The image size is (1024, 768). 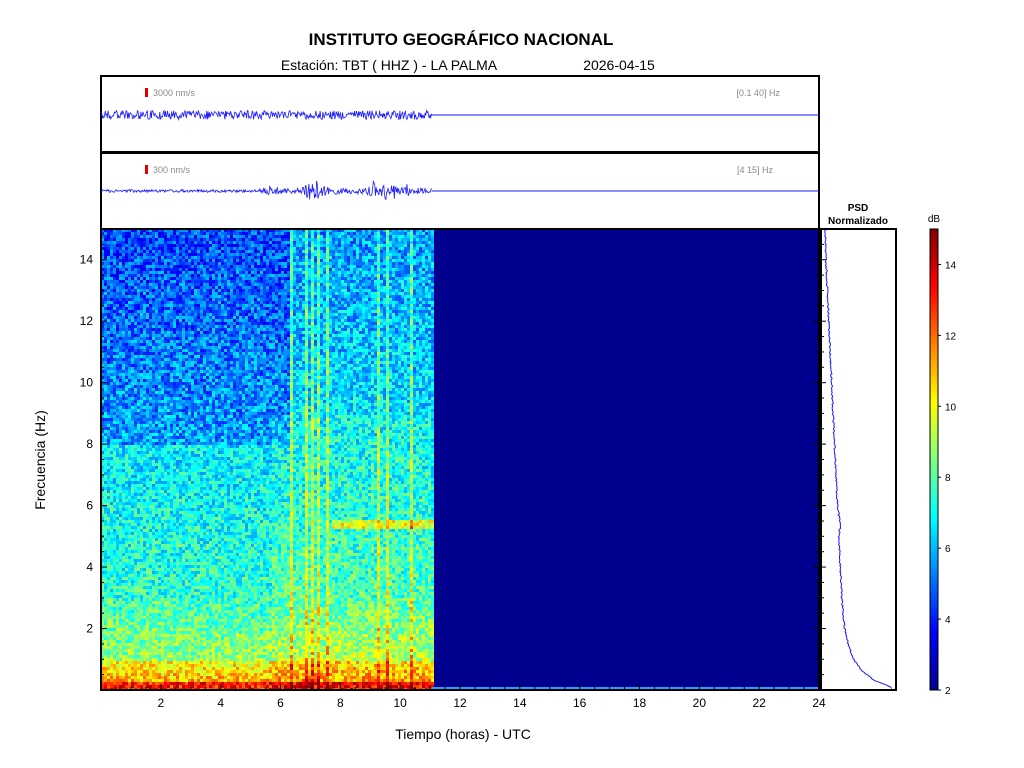 What do you see at coordinates (138, 389) in the screenshot?
I see `spectrogram-cell-1901` at bounding box center [138, 389].